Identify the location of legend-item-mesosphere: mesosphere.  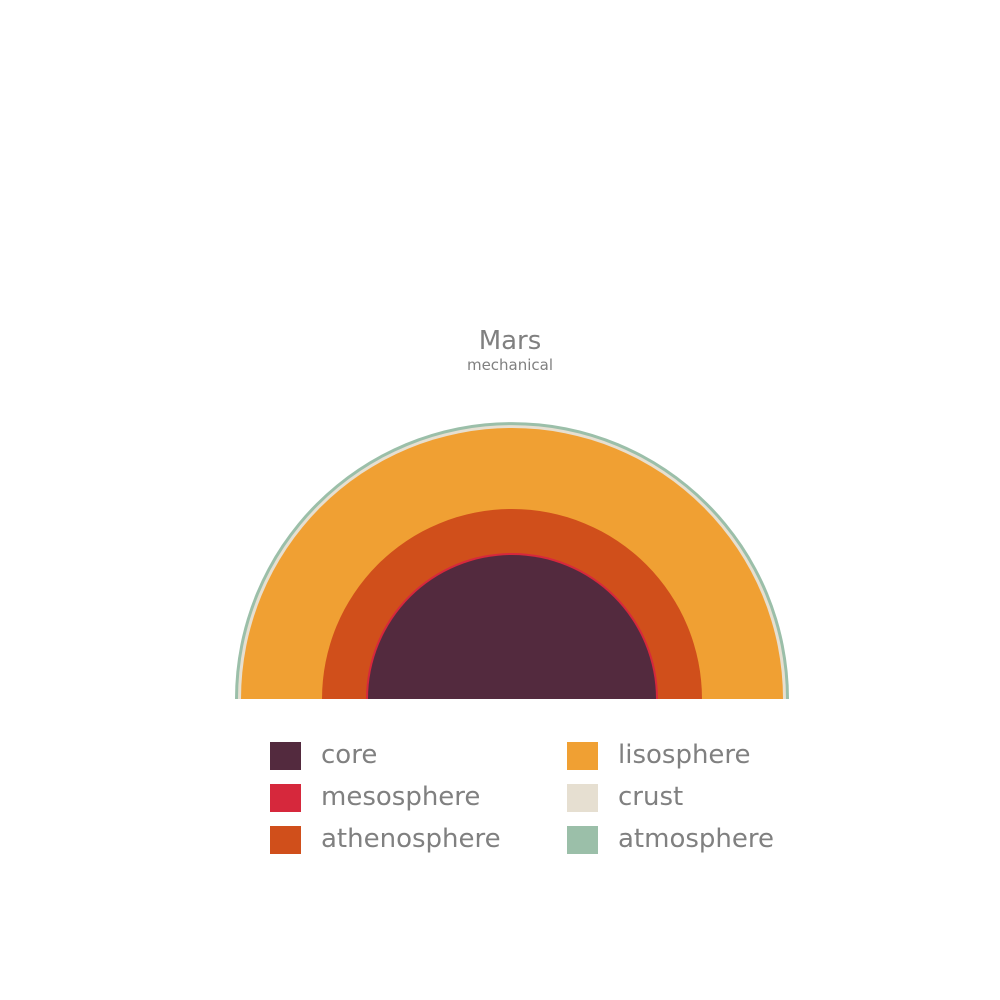
(420, 798).